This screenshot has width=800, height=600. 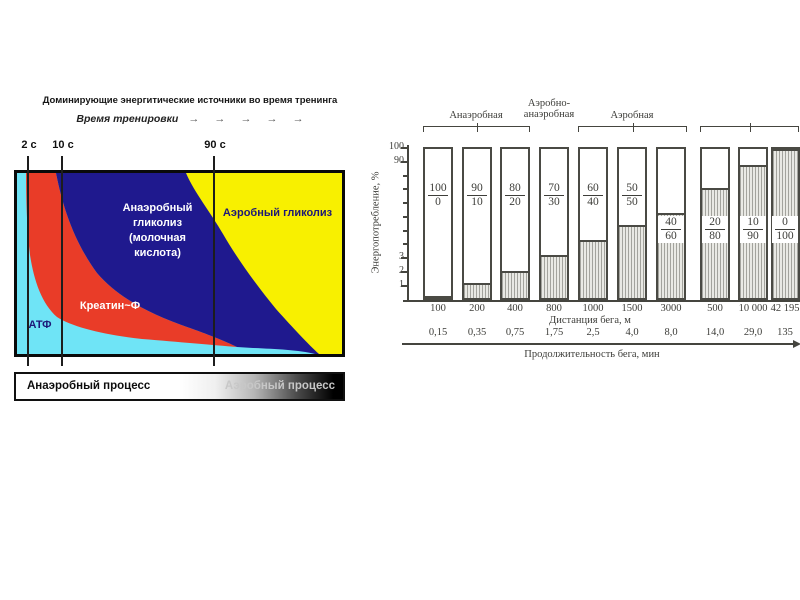 I want to click on marker-line-2s, so click(x=28, y=261).